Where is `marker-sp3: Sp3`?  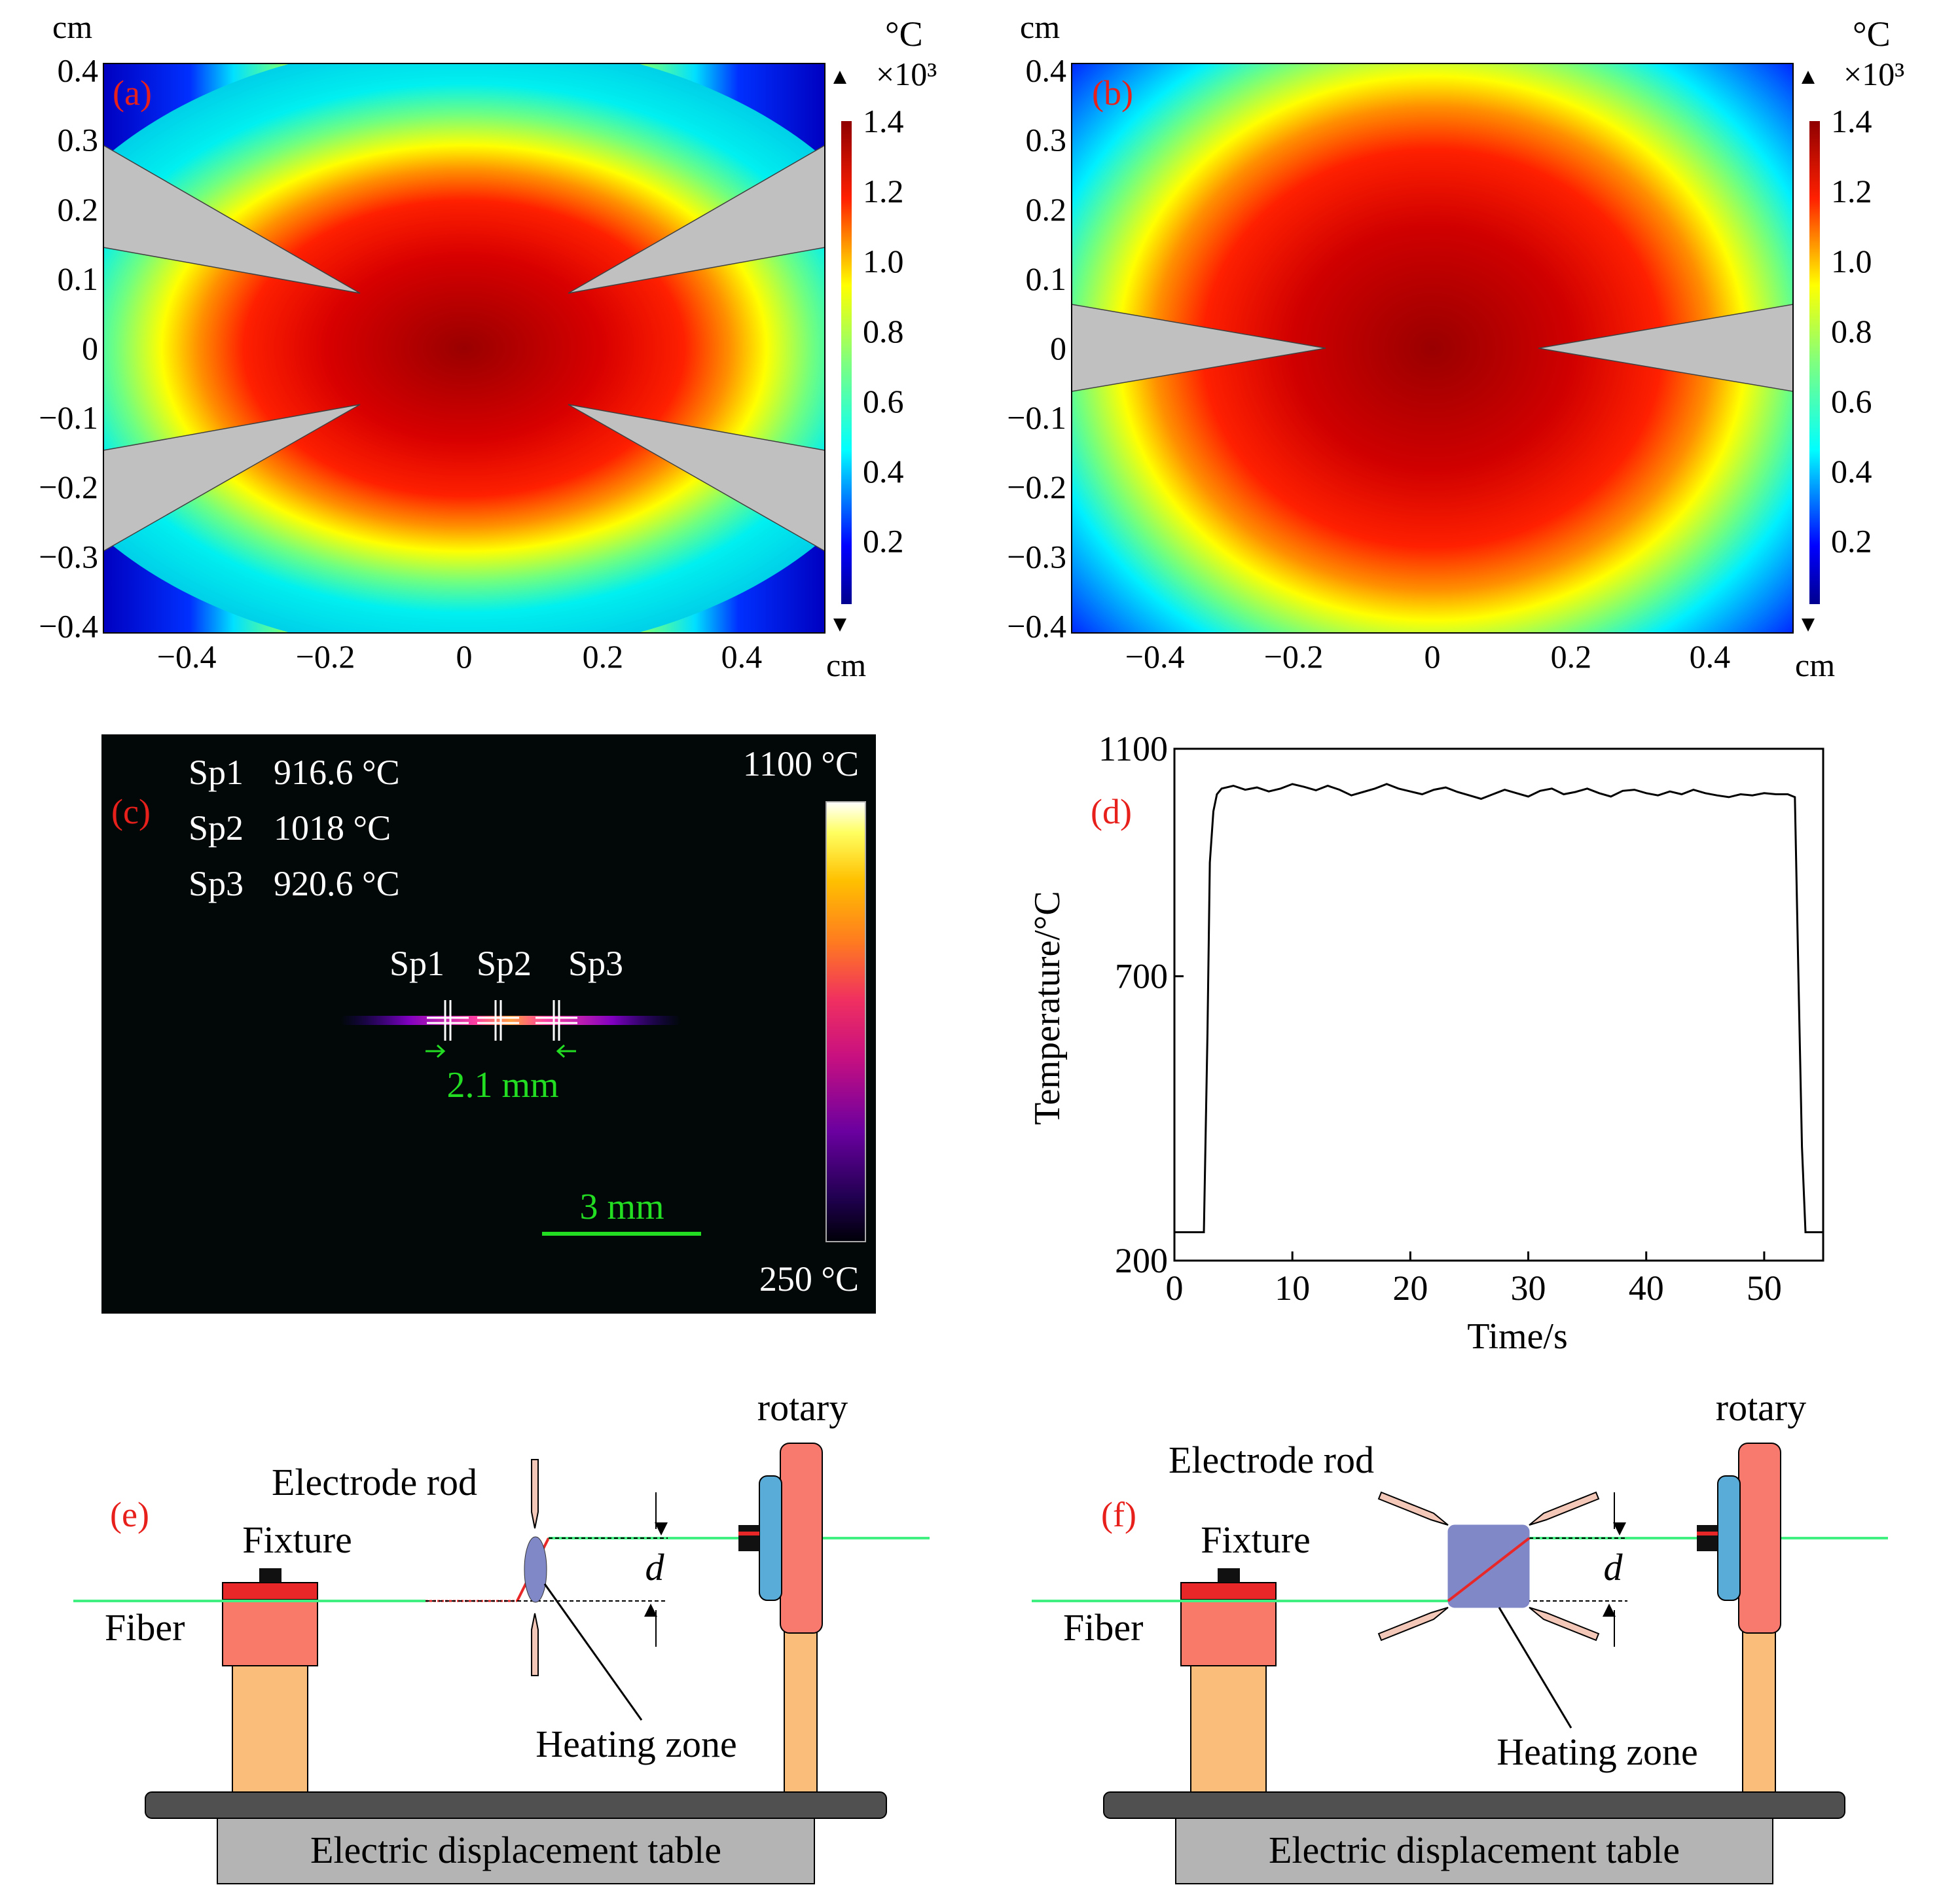
marker-sp3: Sp3 is located at coordinates (595, 963).